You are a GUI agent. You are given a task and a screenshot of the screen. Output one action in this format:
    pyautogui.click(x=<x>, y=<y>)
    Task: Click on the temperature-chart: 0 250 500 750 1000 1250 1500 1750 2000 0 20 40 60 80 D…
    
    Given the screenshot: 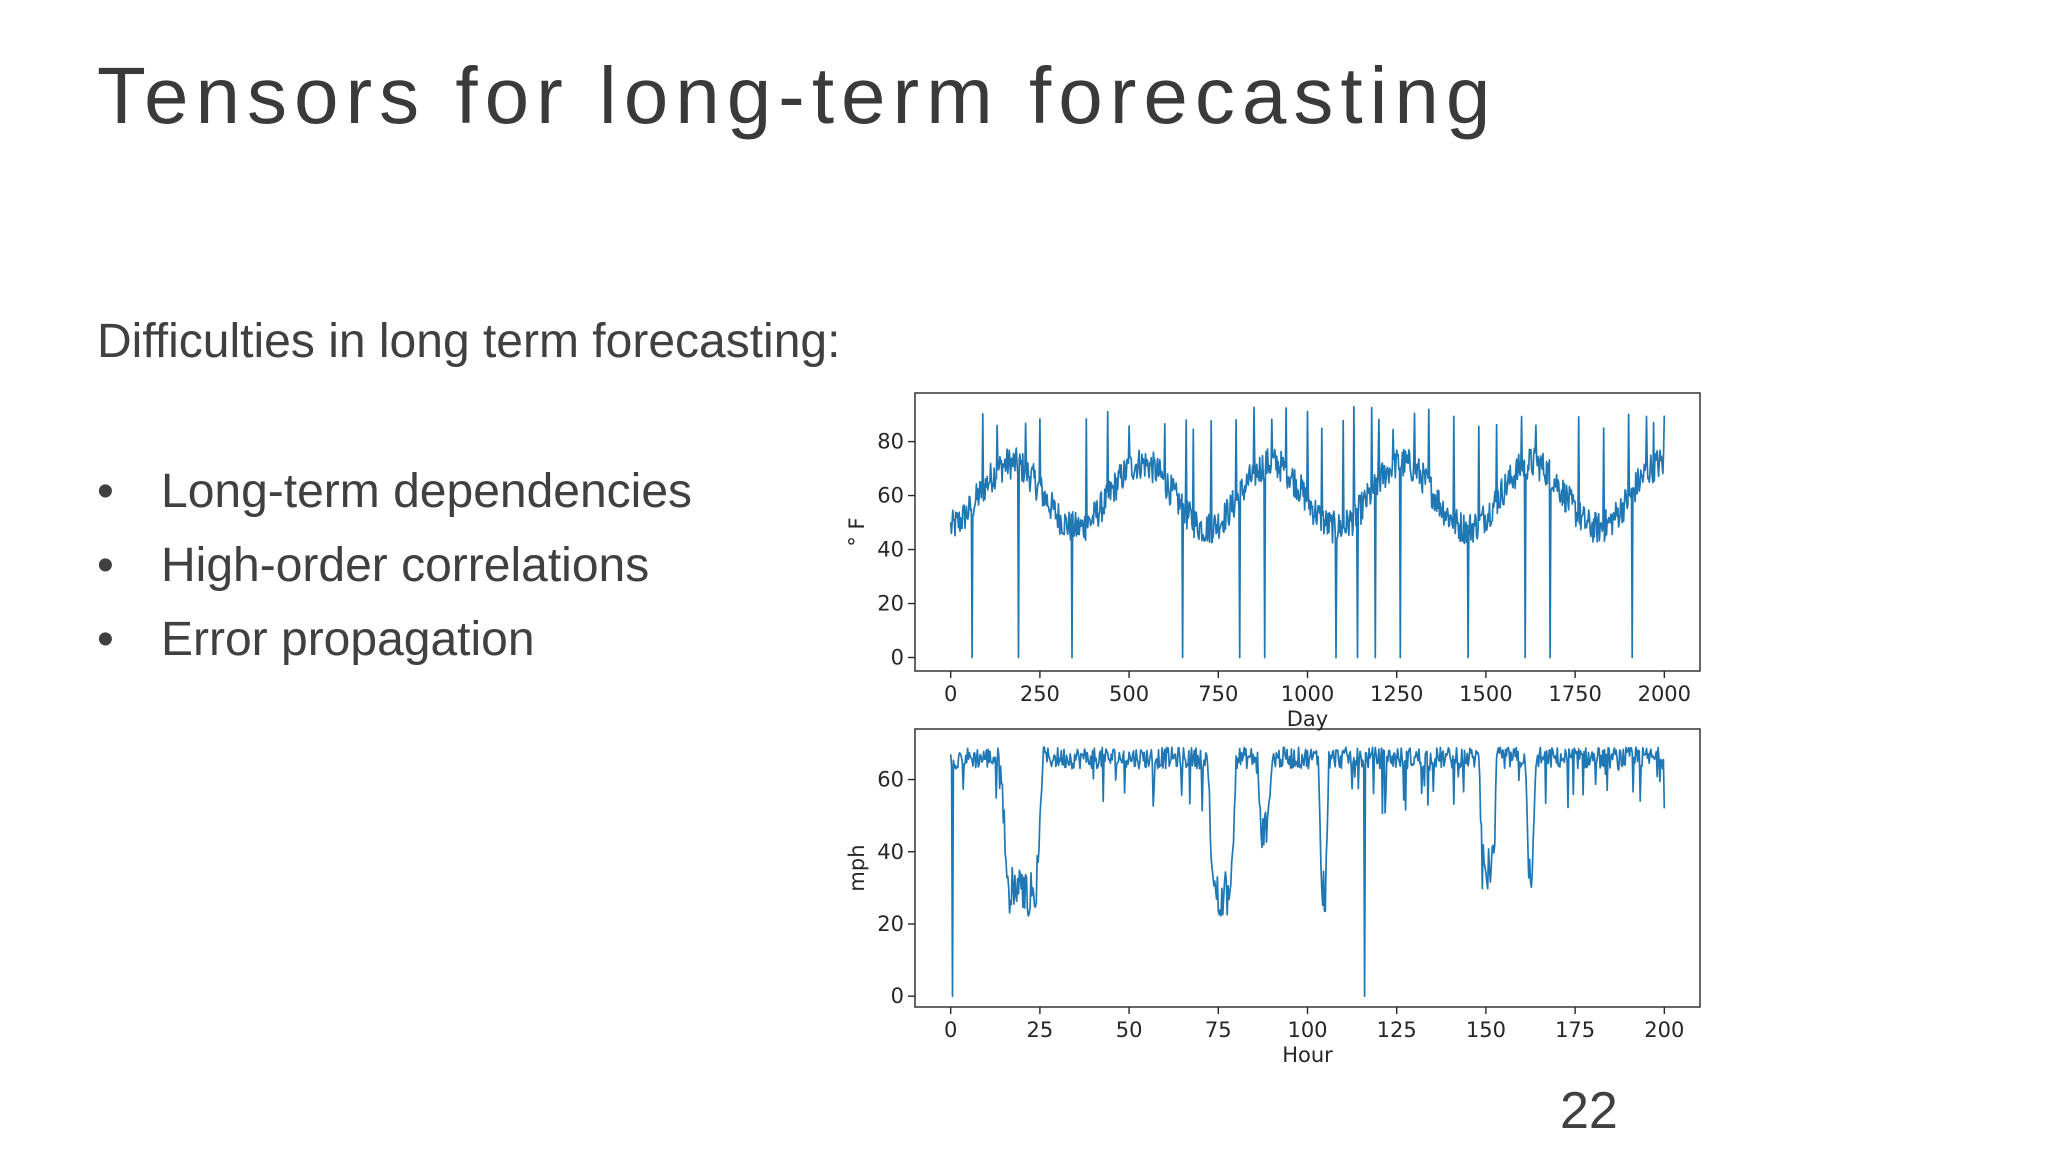 What is the action you would take?
    pyautogui.click(x=1273, y=561)
    